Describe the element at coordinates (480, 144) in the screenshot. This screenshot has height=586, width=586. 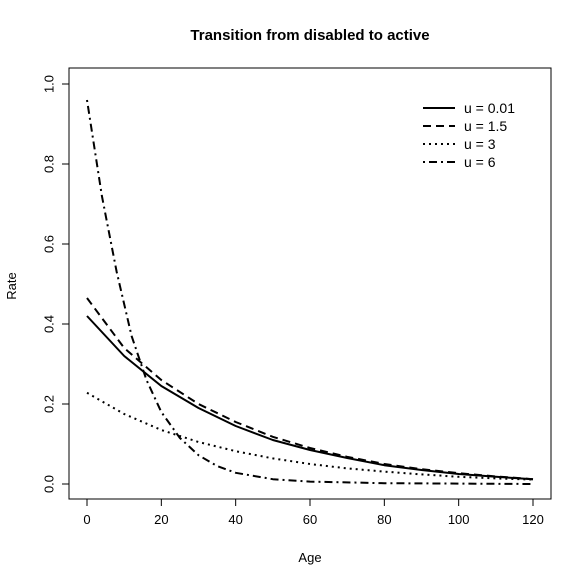
I see `legend-label-3: u = 3` at that location.